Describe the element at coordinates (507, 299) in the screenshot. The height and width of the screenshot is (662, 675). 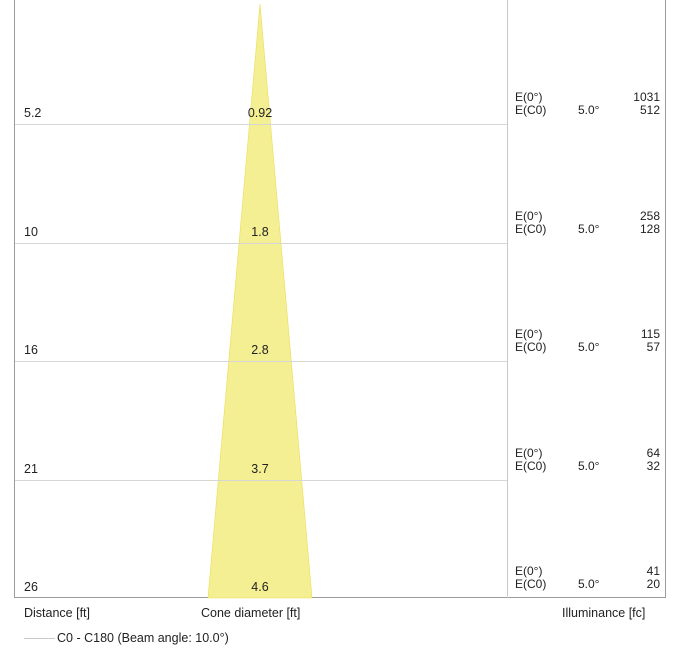
I see `column-divider` at that location.